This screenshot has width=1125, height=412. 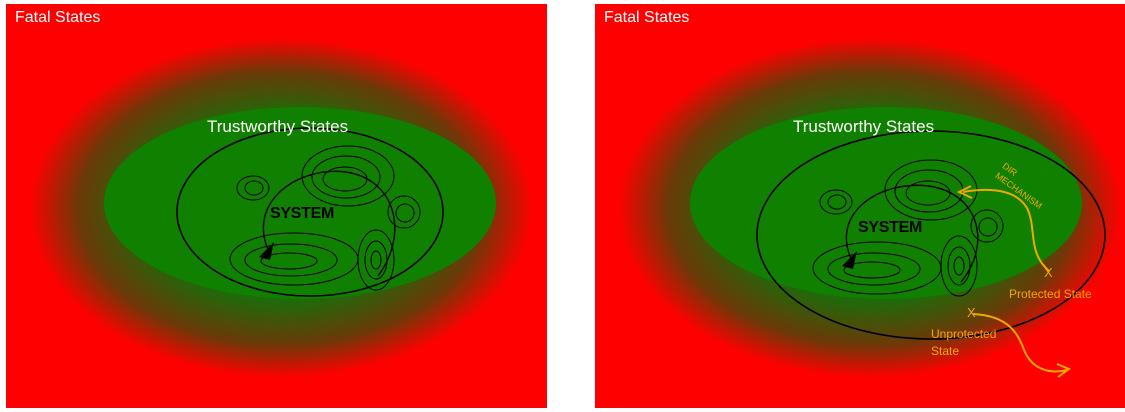 I want to click on attractor-contours, so click(x=325, y=218).